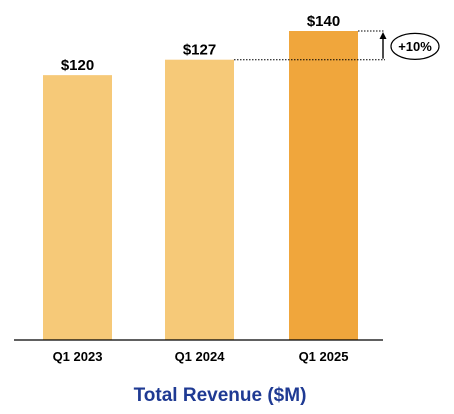 Image resolution: width=454 pixels, height=414 pixels. I want to click on growth-annotation: +10%, so click(337, 45).